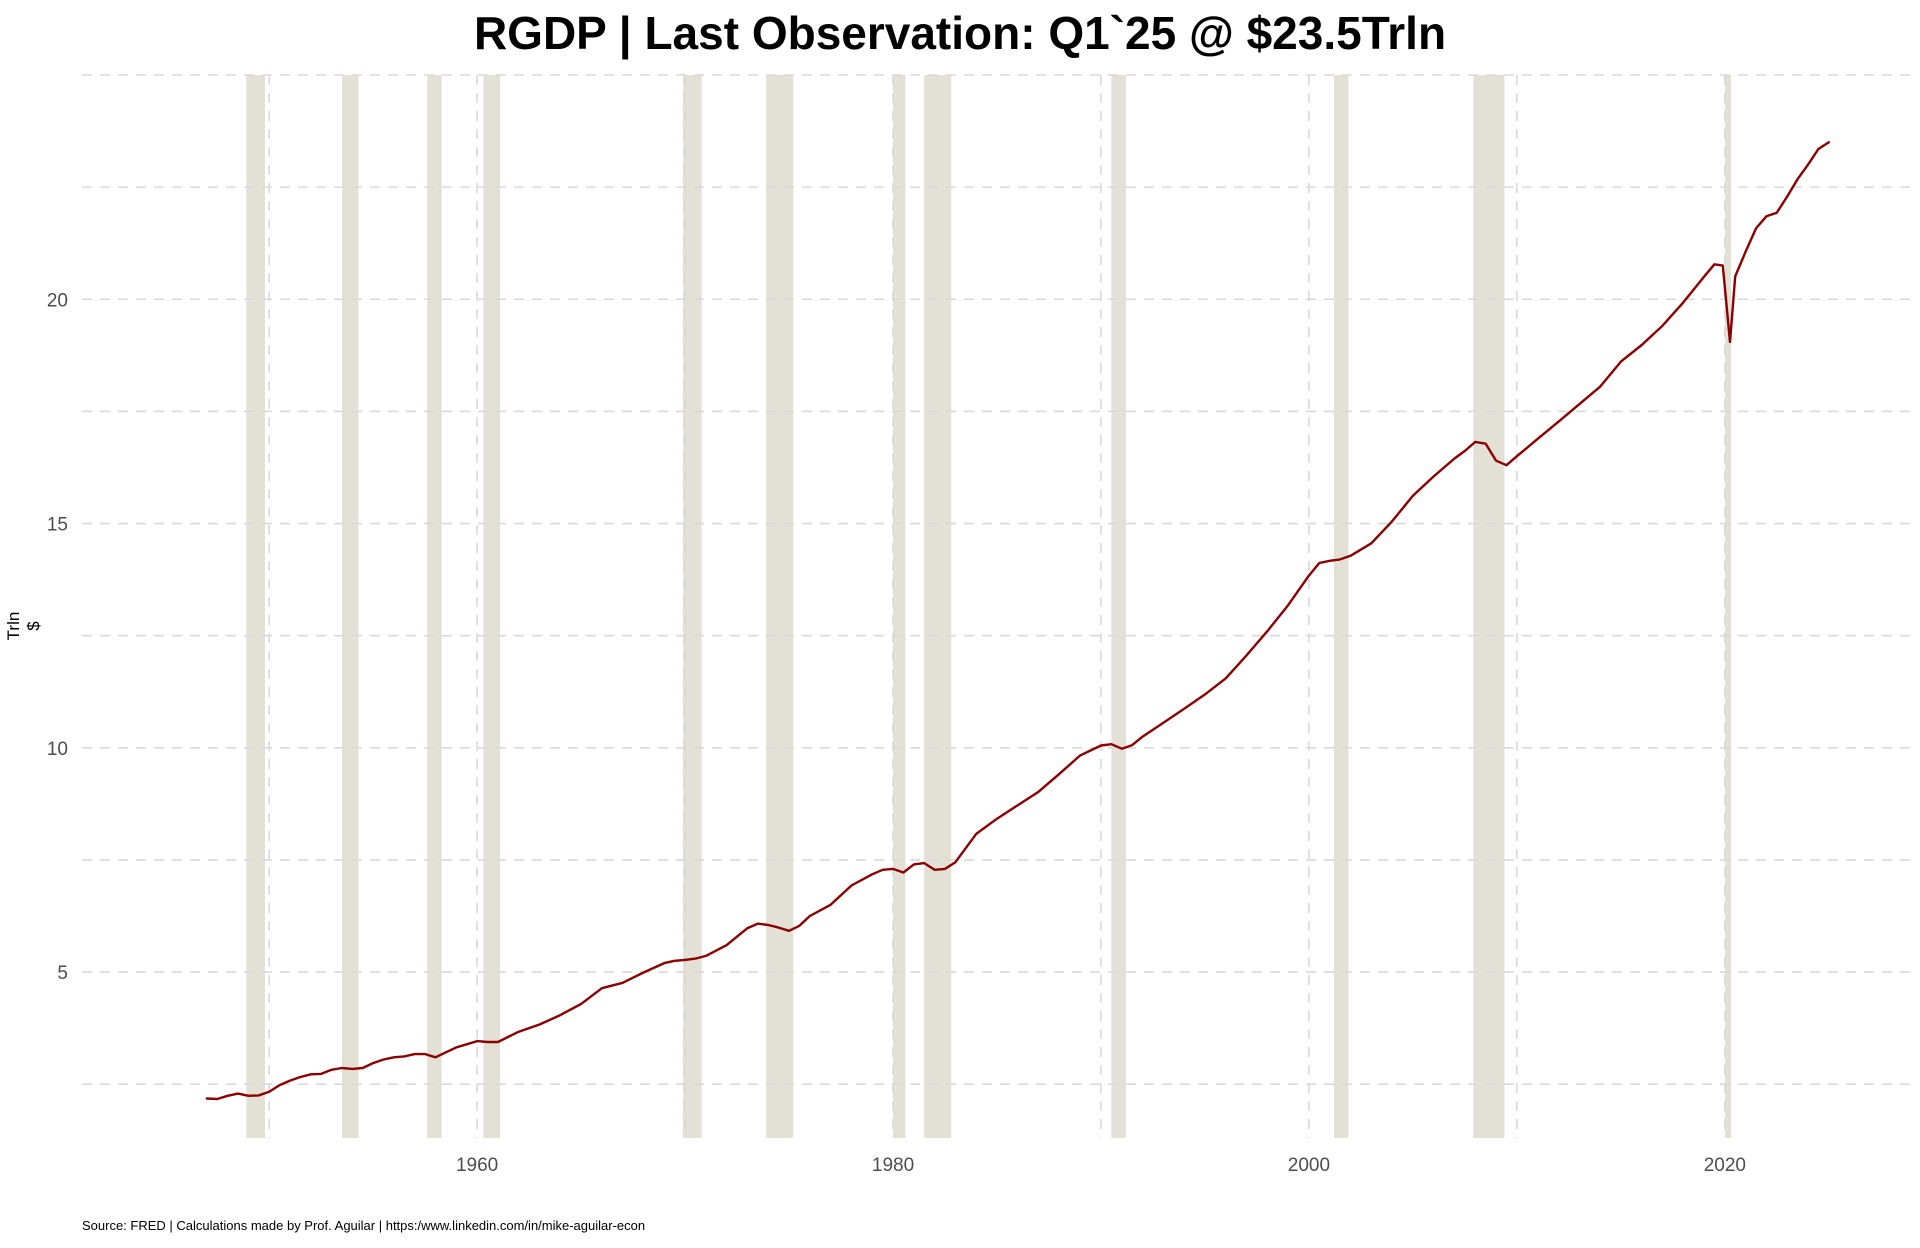  What do you see at coordinates (57, 749) in the screenshot?
I see `y-tick-label-1: 10` at bounding box center [57, 749].